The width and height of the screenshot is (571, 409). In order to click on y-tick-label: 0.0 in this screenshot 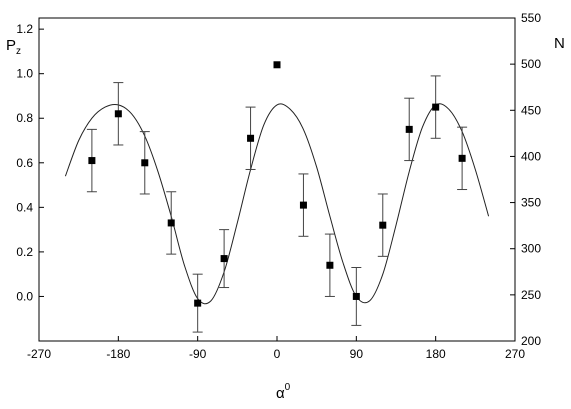, I will do `click(24, 296)`.